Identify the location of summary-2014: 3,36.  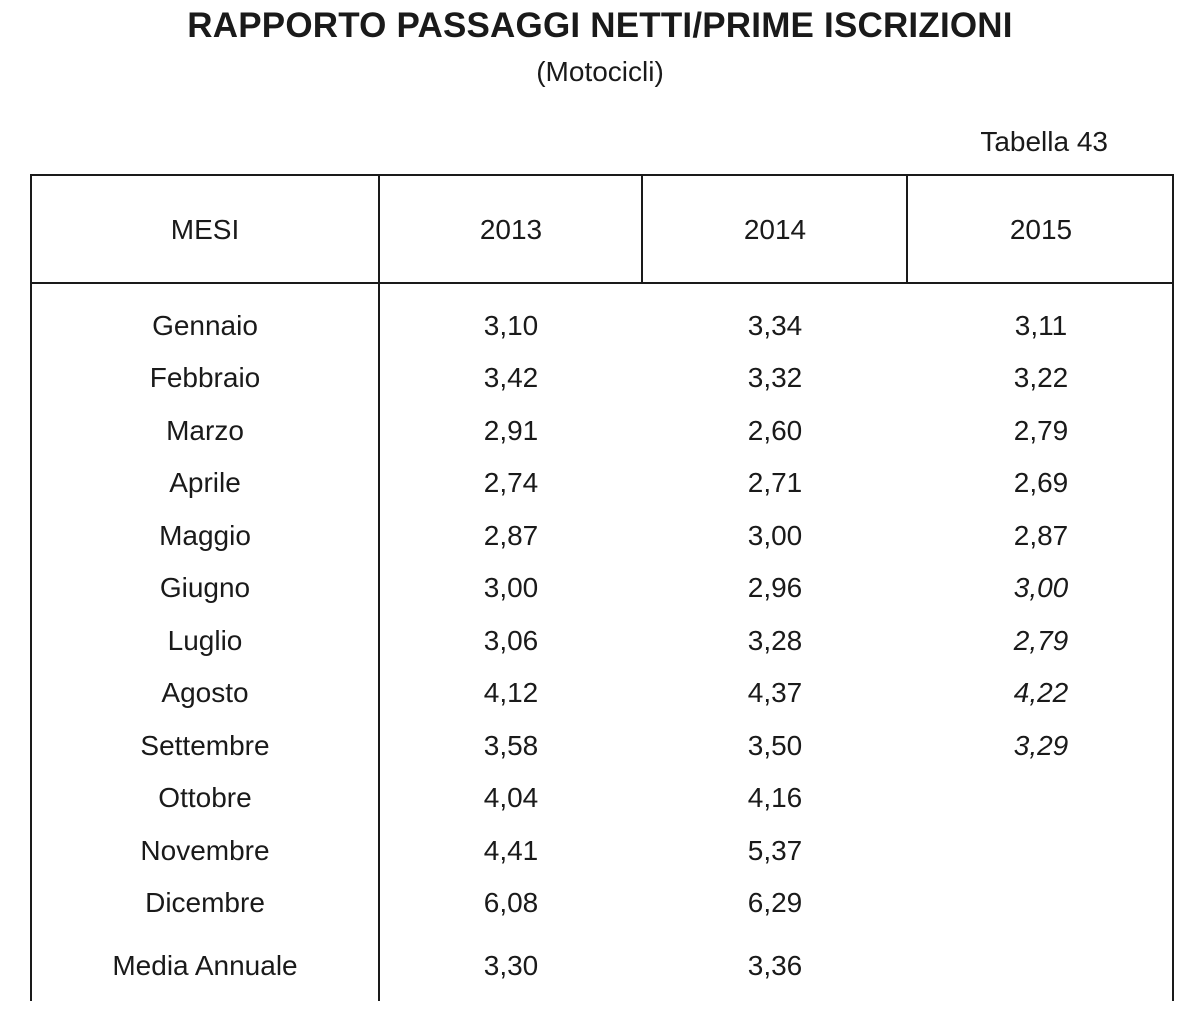
(775, 965).